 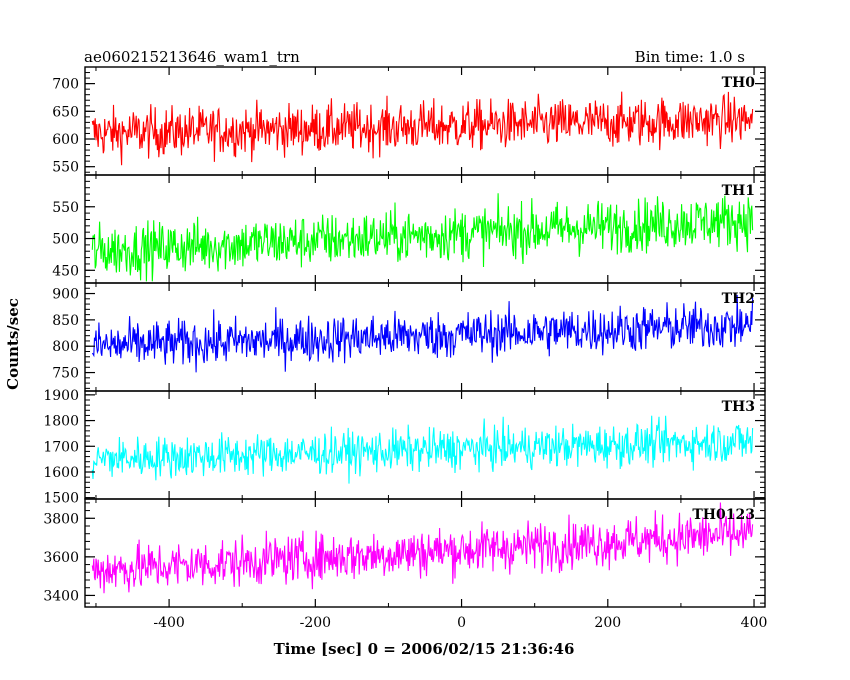 I want to click on y-tick-label: 450, so click(x=65, y=271).